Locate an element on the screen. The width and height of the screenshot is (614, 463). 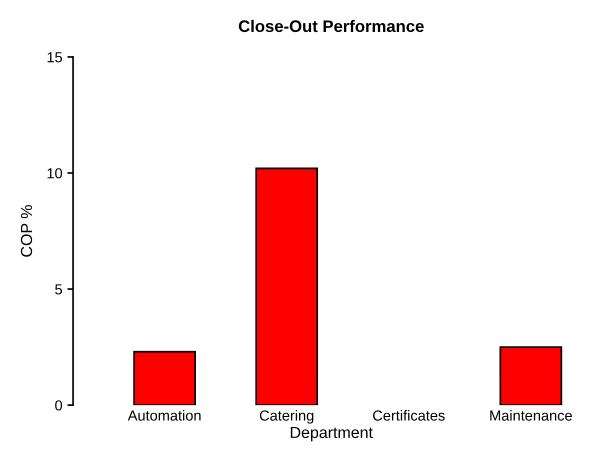
x-tick-label: Maintenance is located at coordinates (531, 415).